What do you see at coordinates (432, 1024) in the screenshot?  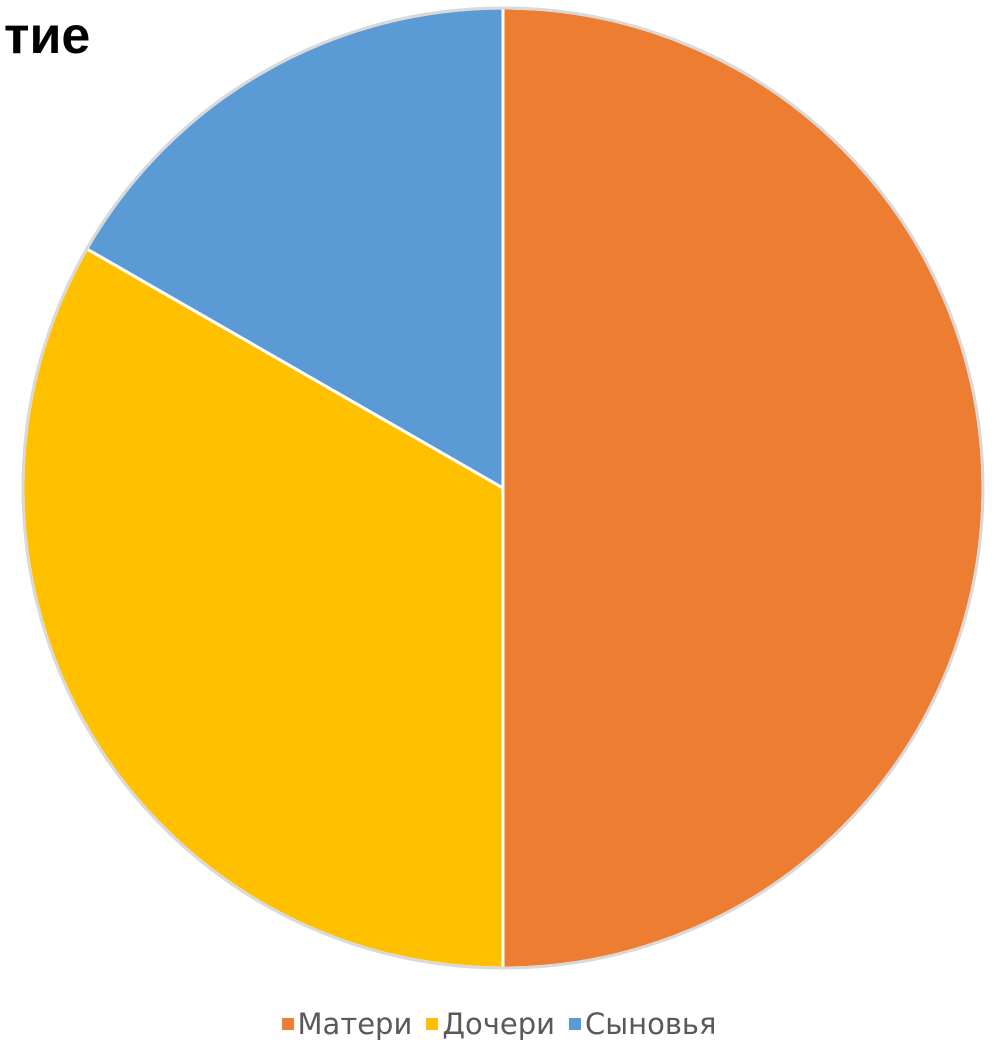 I see `legend-swatch-daughters` at bounding box center [432, 1024].